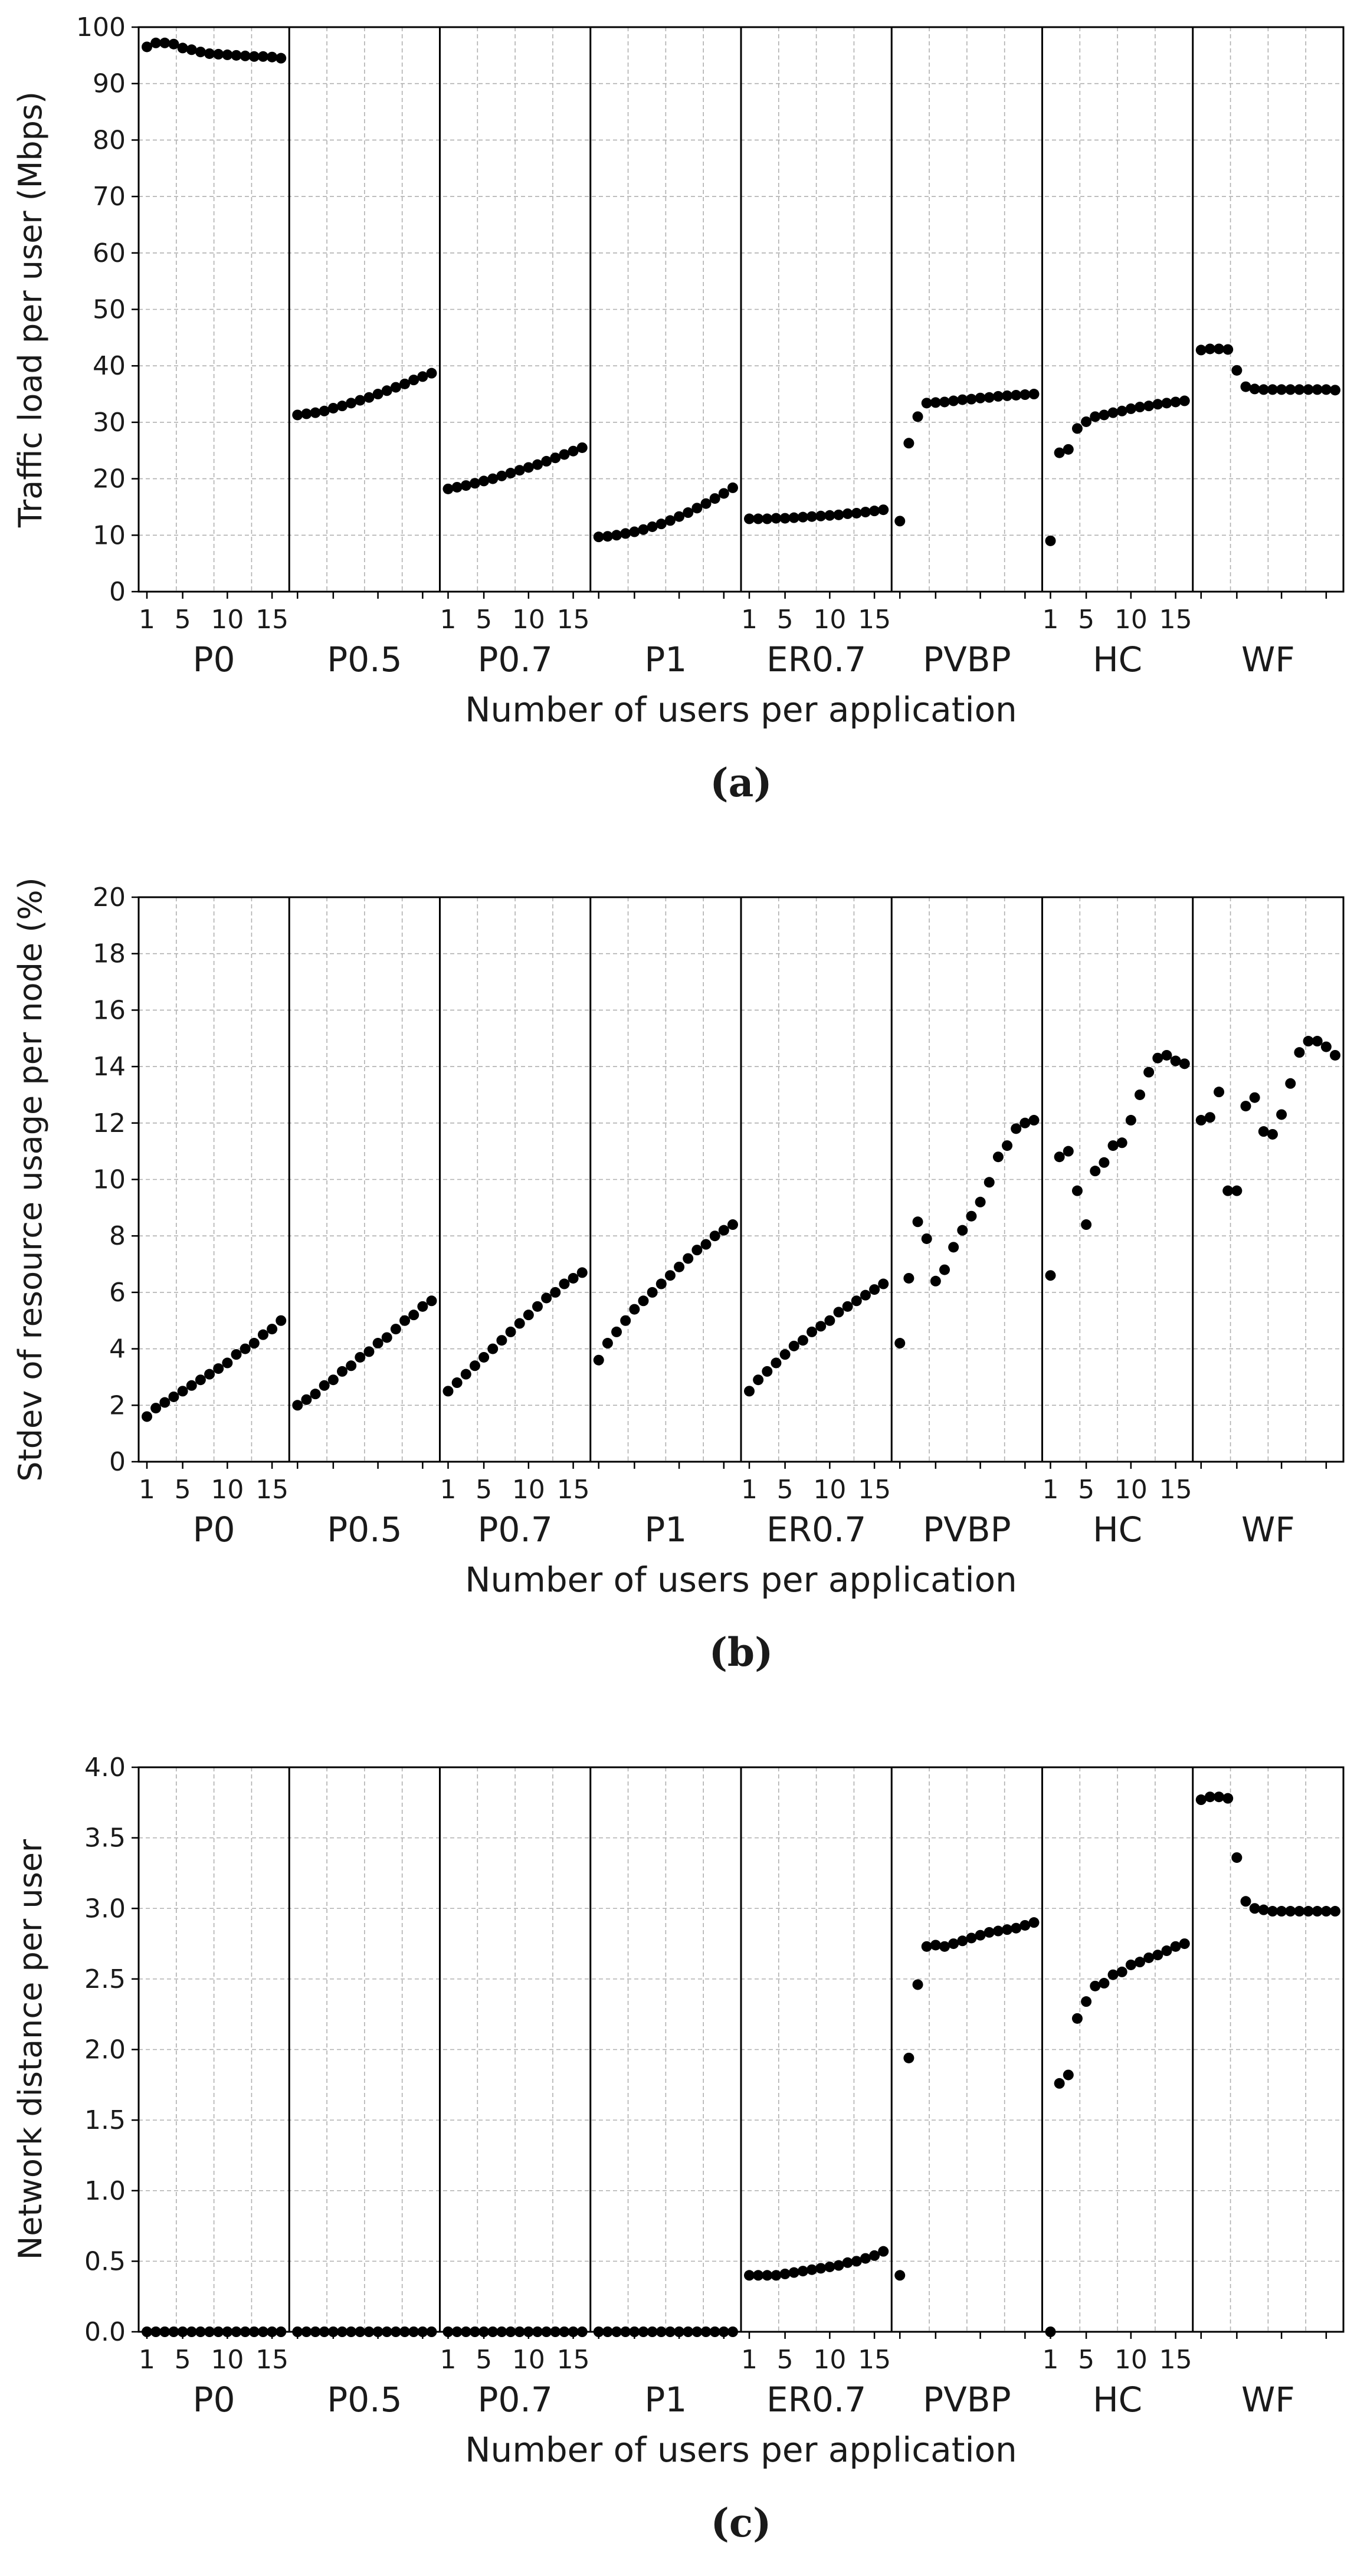 Image resolution: width=1367 pixels, height=2576 pixels. I want to click on group-label: P0.7, so click(515, 1529).